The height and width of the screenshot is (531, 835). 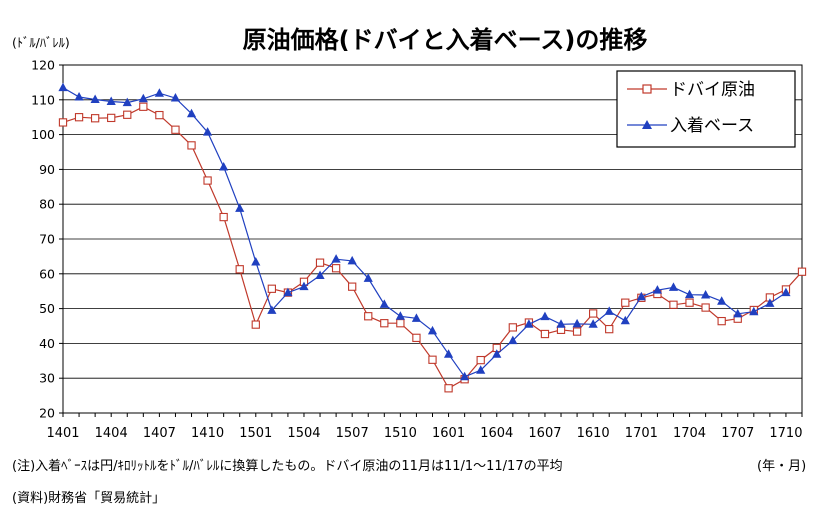 I want to click on y-axis-unit: (ﾄﾞﾙ/ﾊﾞﾚﾙ), so click(x=41, y=42).